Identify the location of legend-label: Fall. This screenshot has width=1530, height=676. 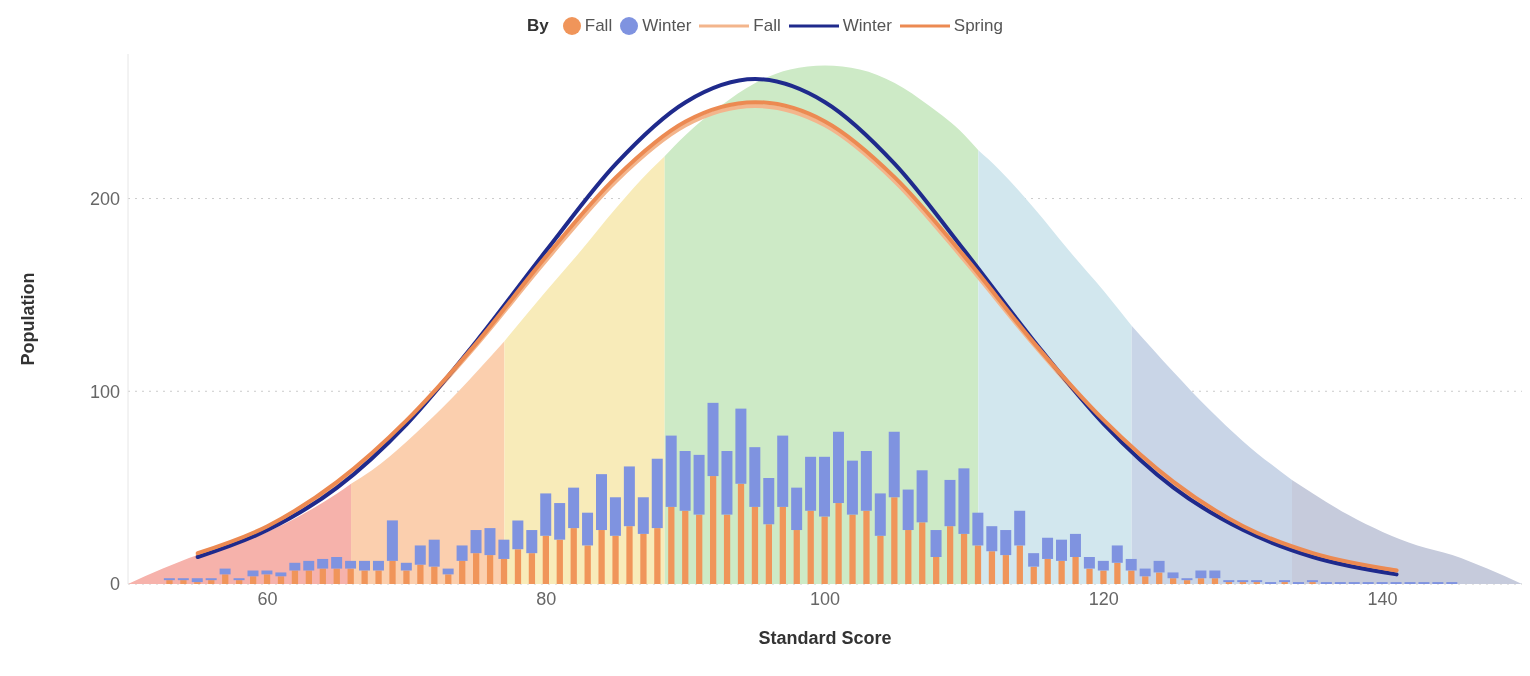
(598, 26).